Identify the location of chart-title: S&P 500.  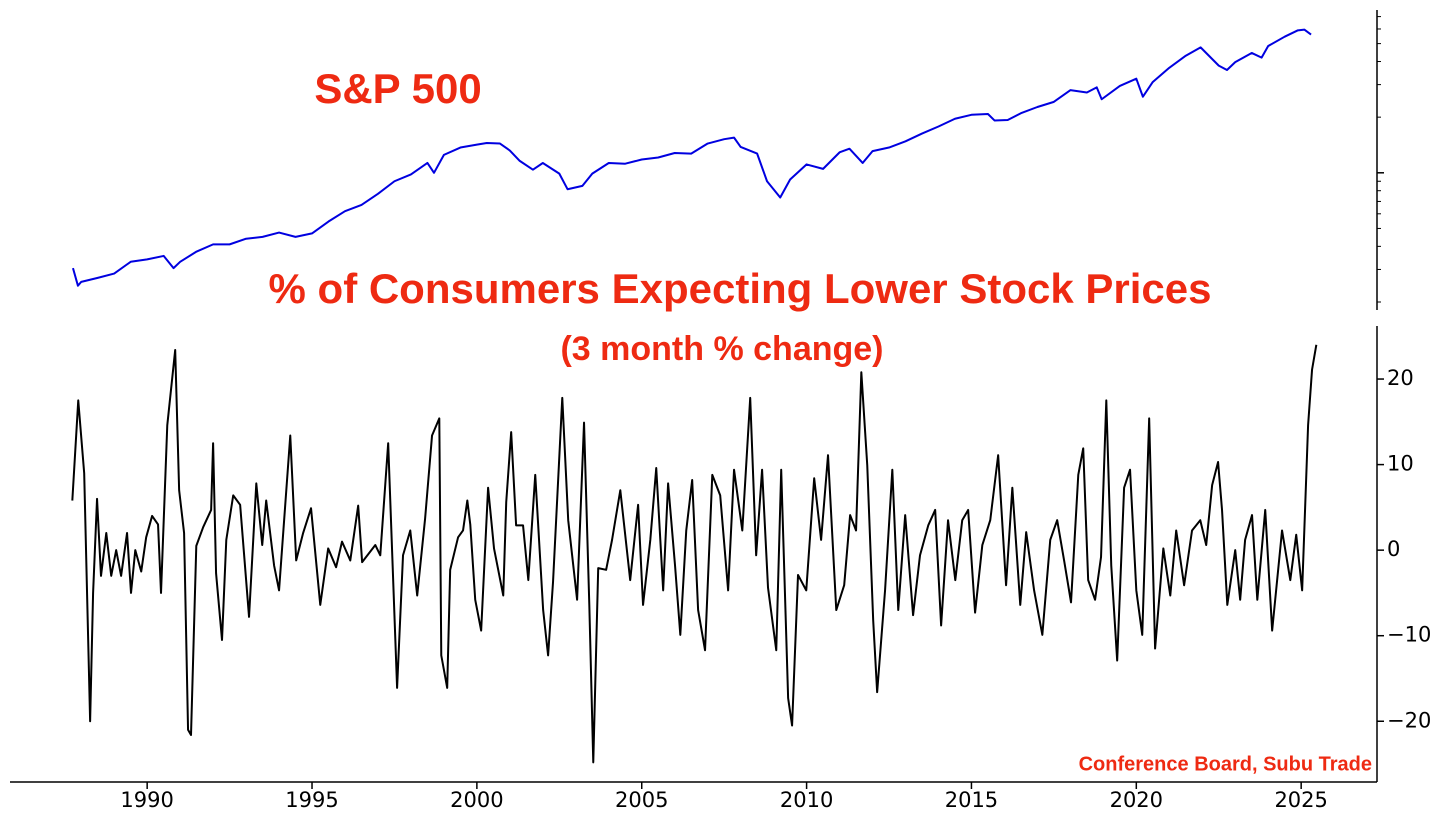
(397, 88).